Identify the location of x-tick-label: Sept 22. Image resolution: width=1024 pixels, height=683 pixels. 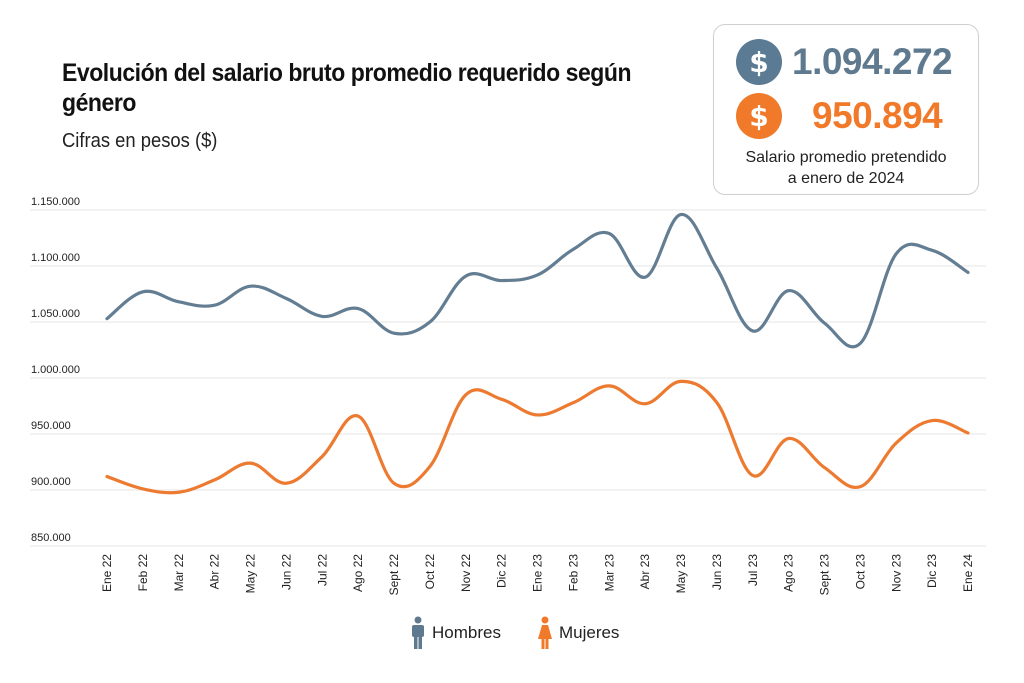
(394, 575).